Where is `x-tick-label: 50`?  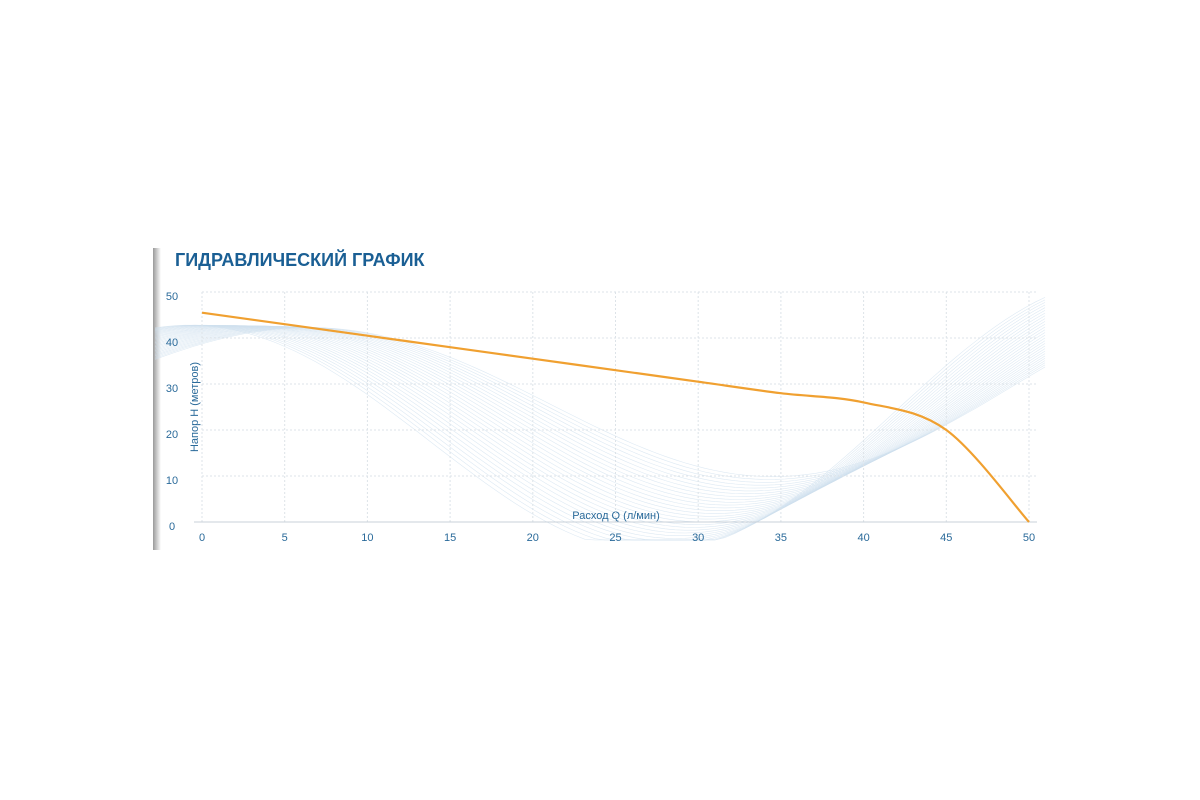
x-tick-label: 50 is located at coordinates (1029, 538).